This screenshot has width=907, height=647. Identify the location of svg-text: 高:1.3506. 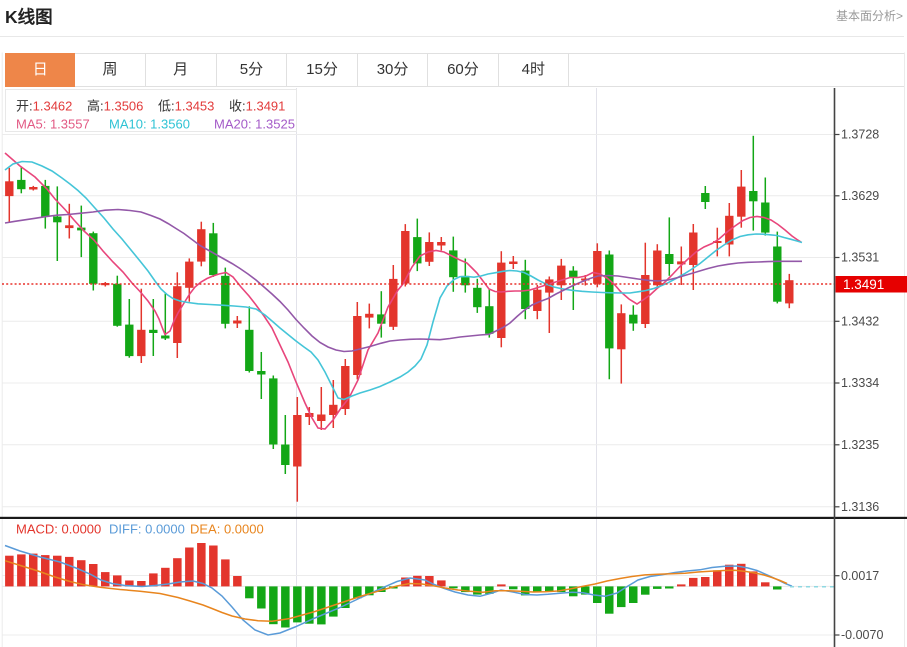
(115, 106).